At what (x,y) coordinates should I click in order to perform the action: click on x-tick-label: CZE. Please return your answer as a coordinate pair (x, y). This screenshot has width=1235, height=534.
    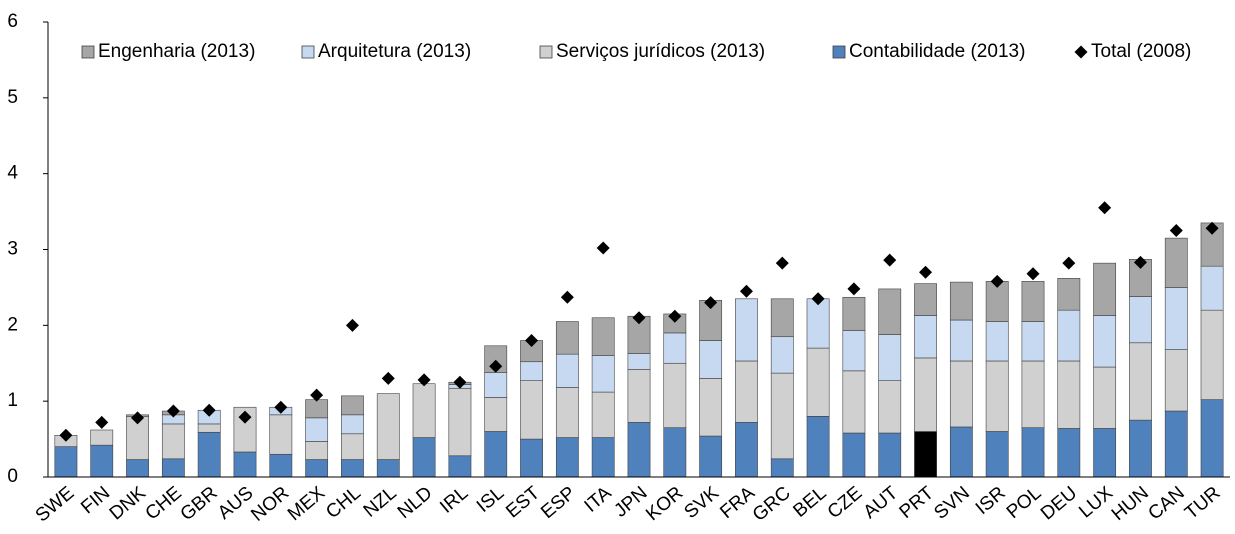
    Looking at the image, I should click on (845, 503).